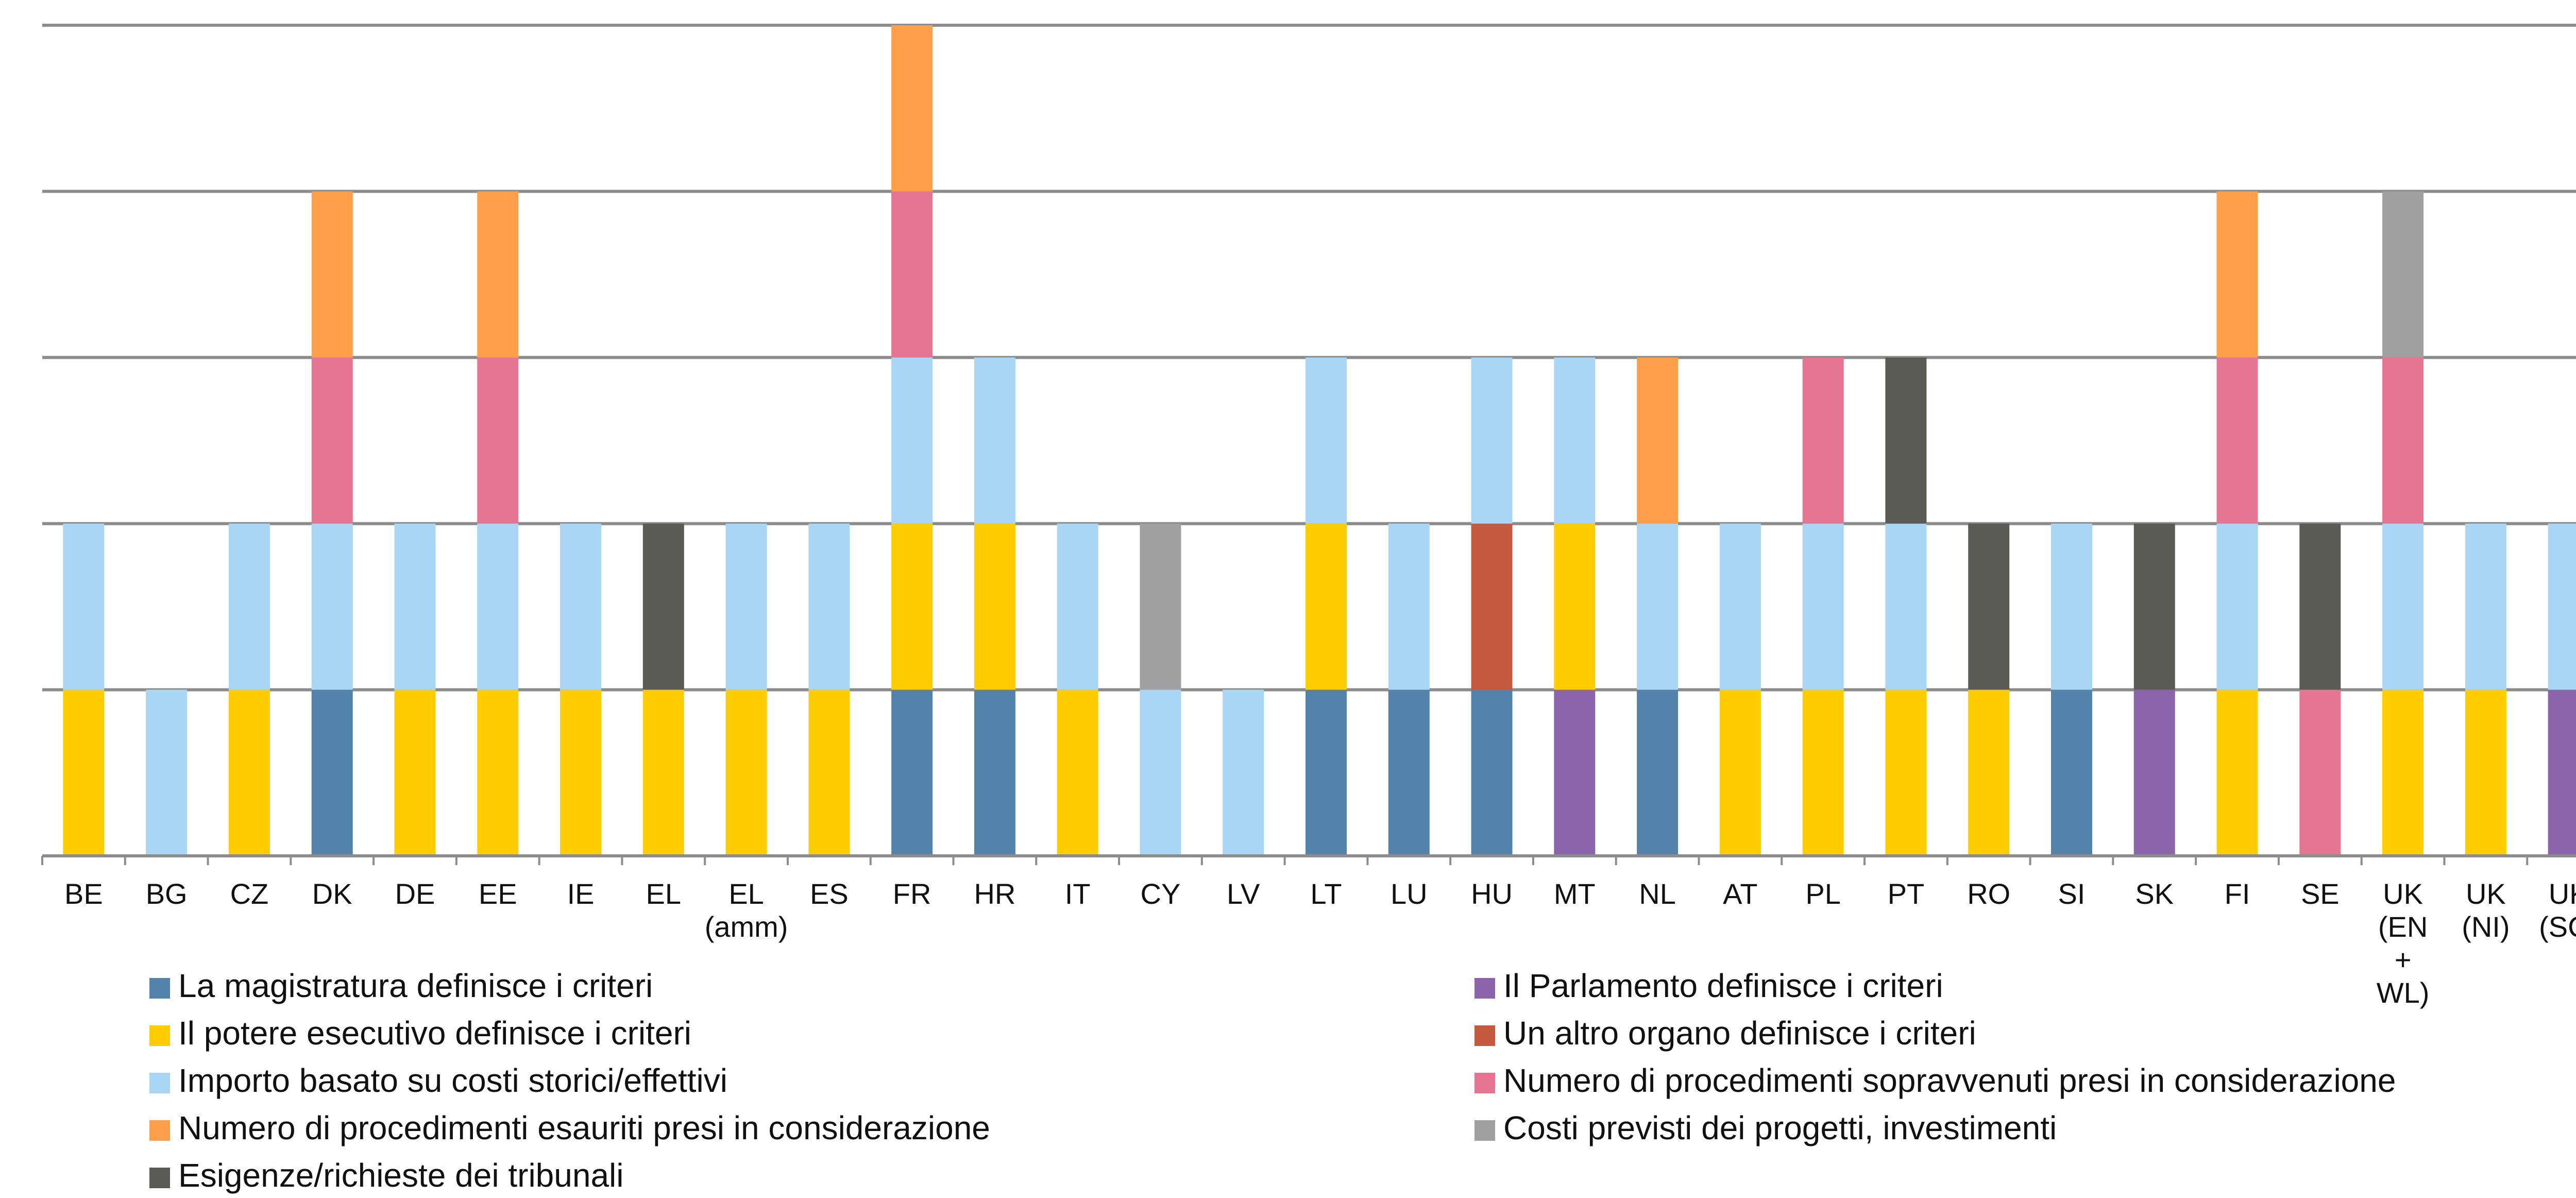  Describe the element at coordinates (2072, 894) in the screenshot. I see `x-tick-label: SI` at that location.